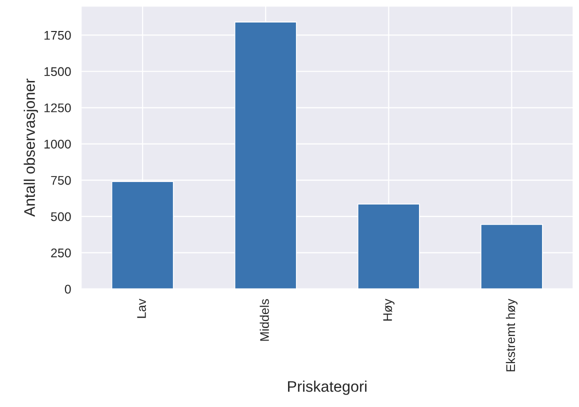 This screenshot has width=579, height=407. Describe the element at coordinates (57, 107) in the screenshot. I see `y-tick-label: 1250` at that location.